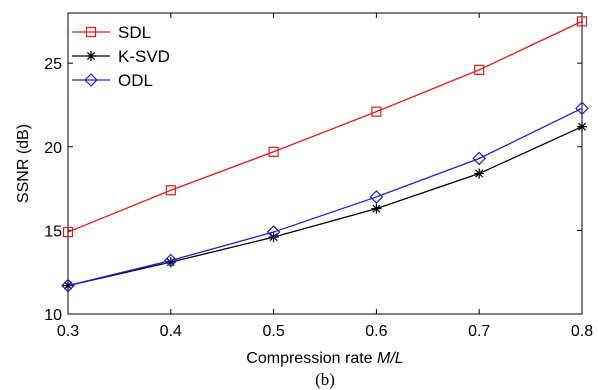 This screenshot has height=390, width=598. What do you see at coordinates (311, 358) in the screenshot?
I see `x-axis-label-text: Compression rate` at bounding box center [311, 358].